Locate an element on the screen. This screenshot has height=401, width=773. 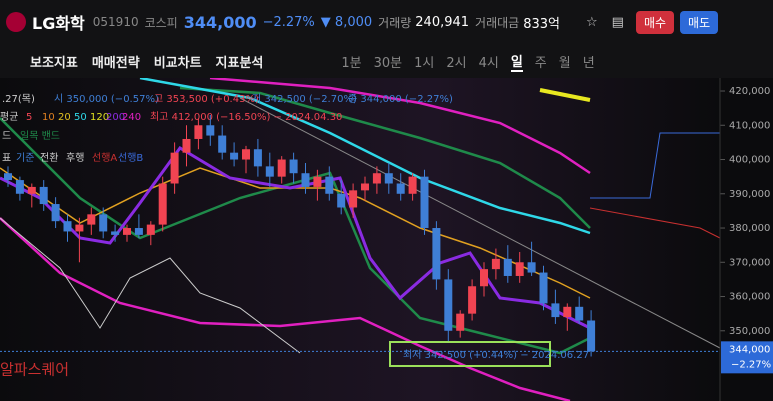
legend-ma-period: 120 is located at coordinates (99, 117).